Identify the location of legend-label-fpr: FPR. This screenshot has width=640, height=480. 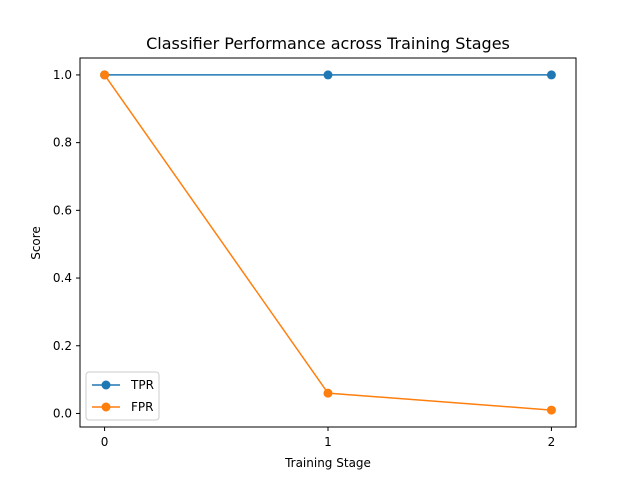
(142, 407).